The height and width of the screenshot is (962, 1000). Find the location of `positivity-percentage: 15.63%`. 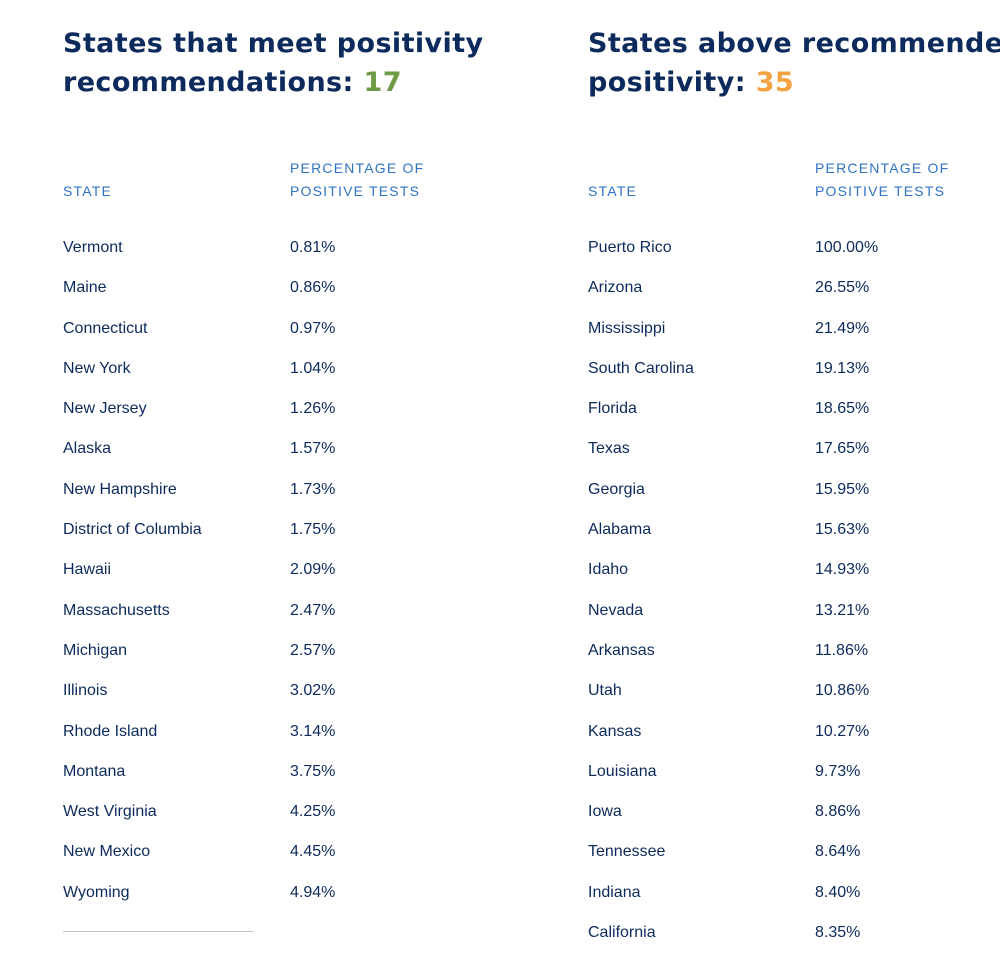

positivity-percentage: 15.63% is located at coordinates (842, 530).